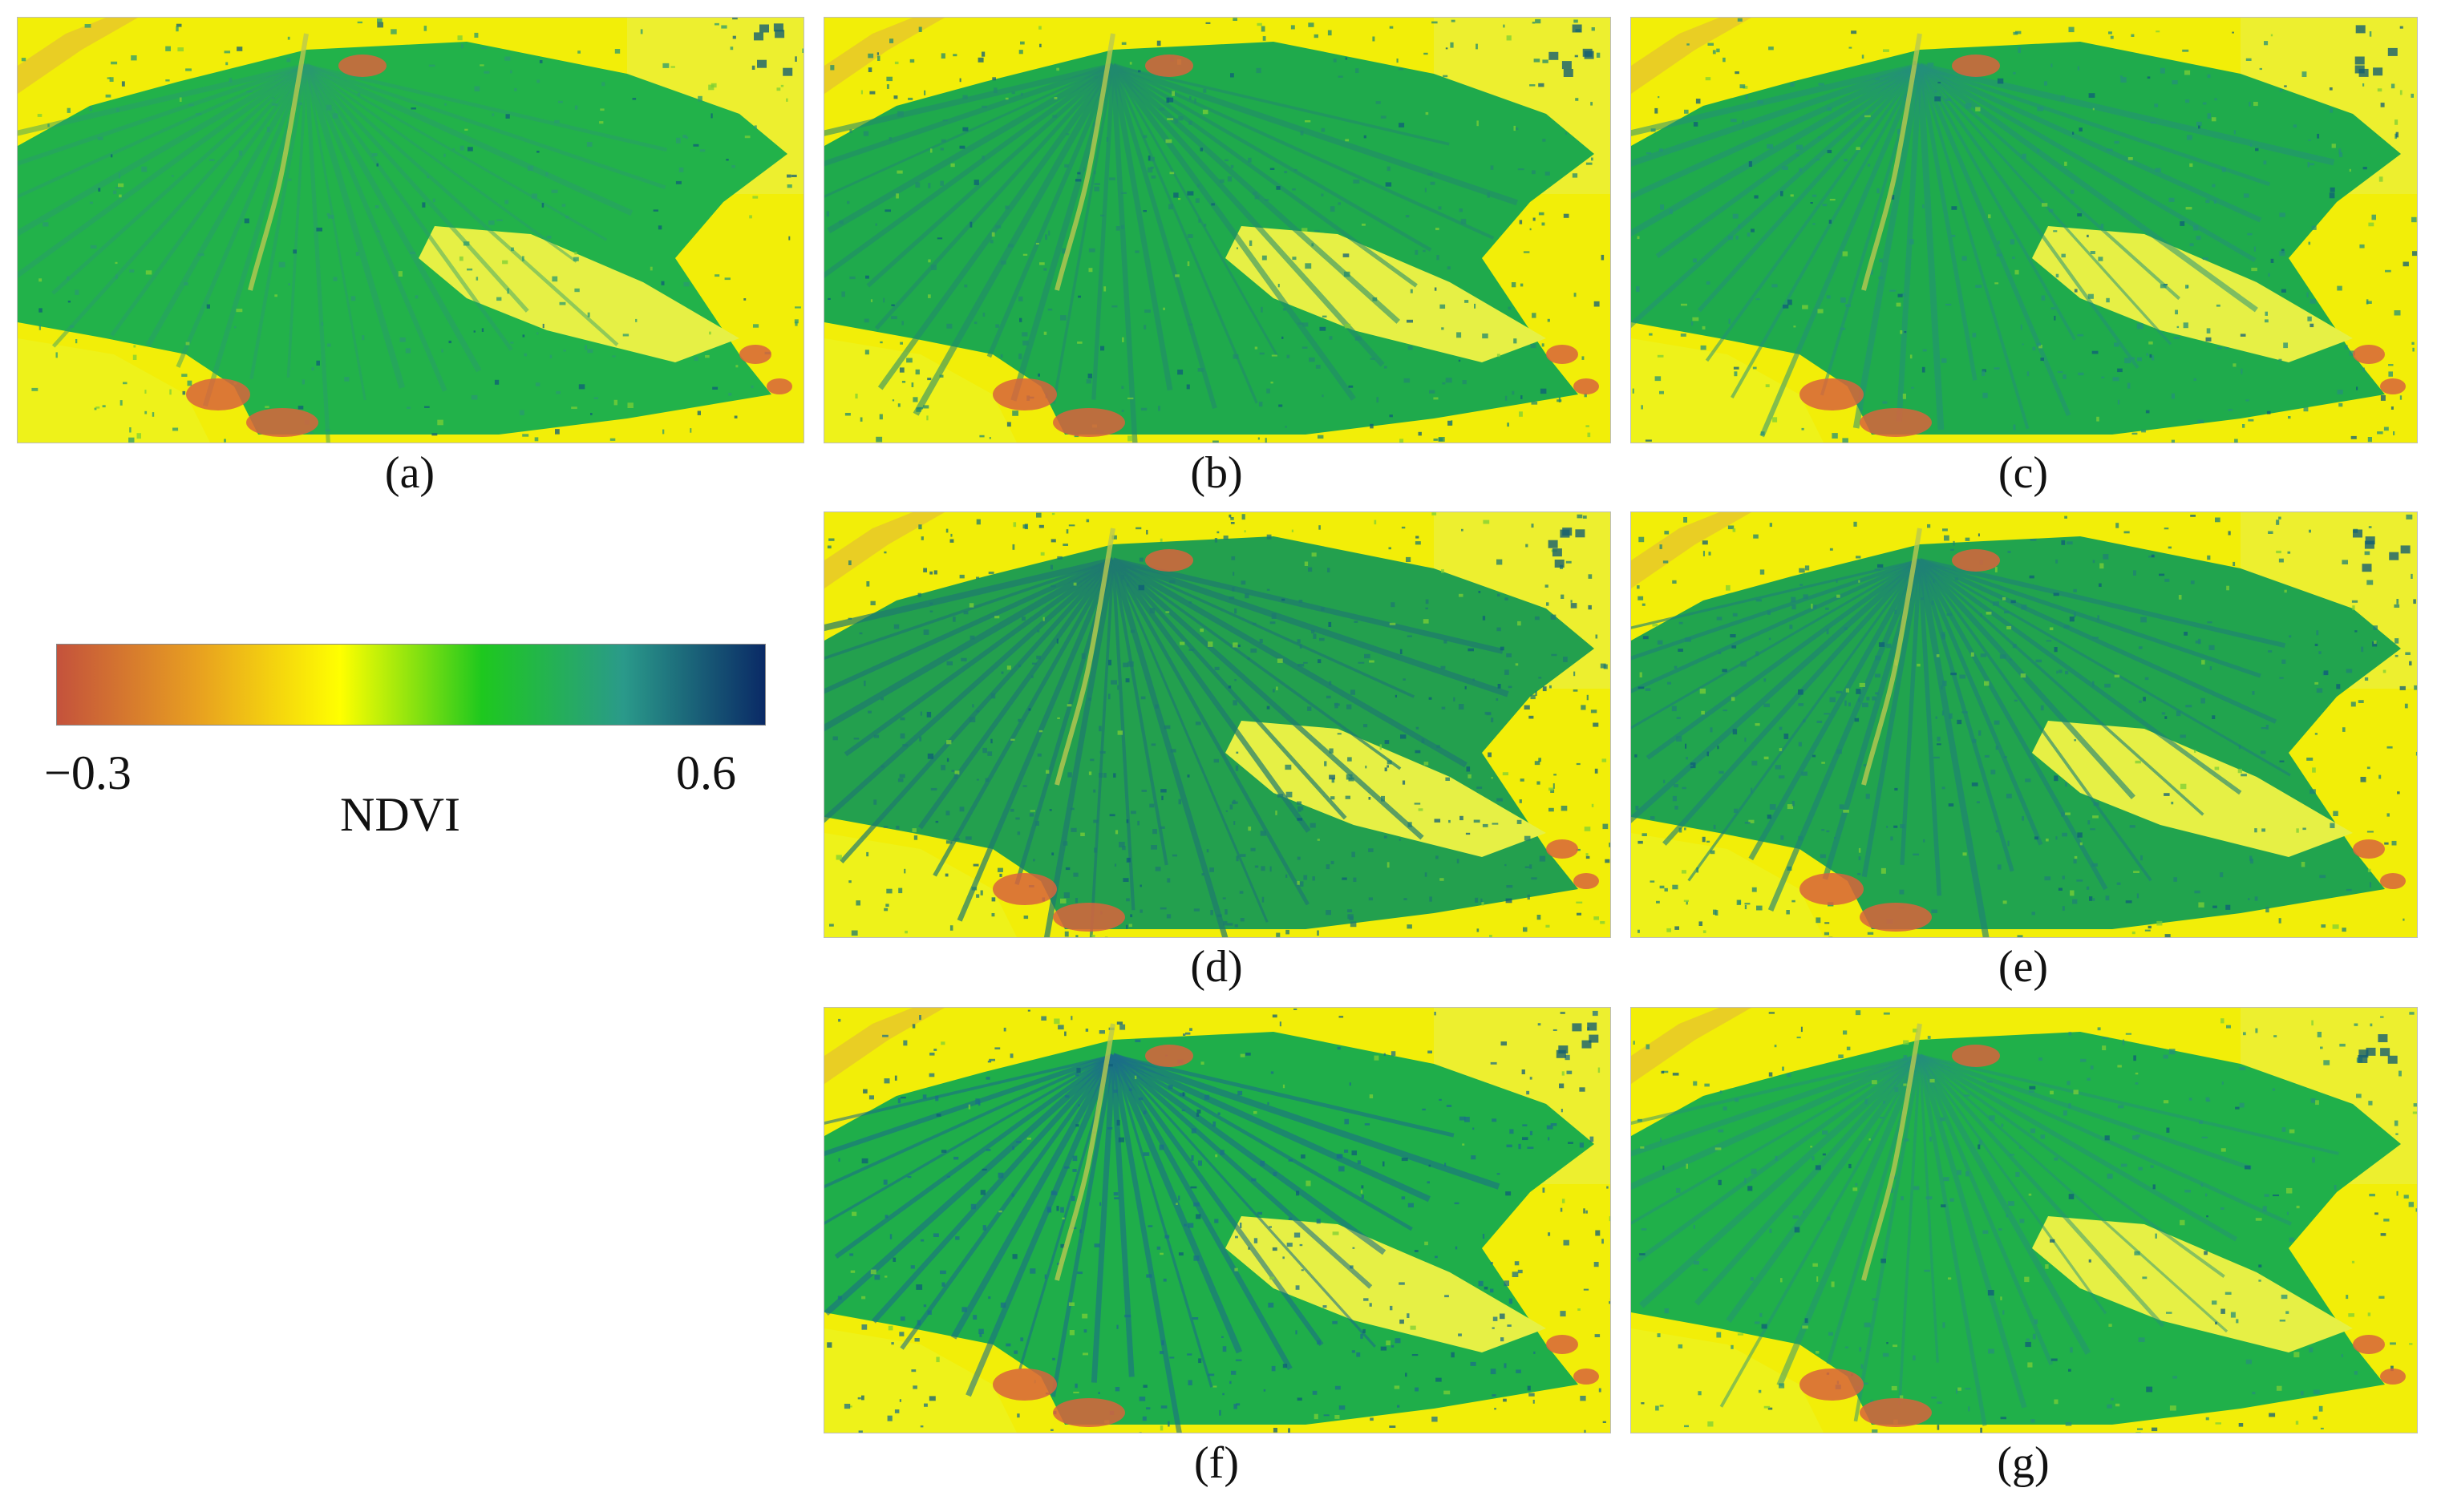 Image resolution: width=2437 pixels, height=1512 pixels. I want to click on panel-label-c: (c), so click(2024, 473).